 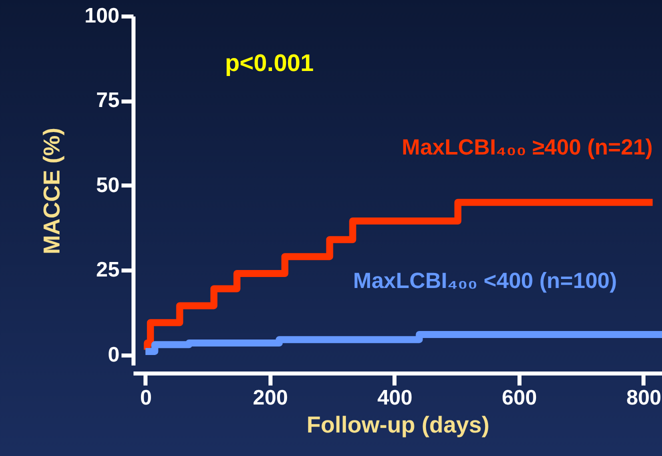 What do you see at coordinates (108, 270) in the screenshot?
I see `y-tick-label: 25` at bounding box center [108, 270].